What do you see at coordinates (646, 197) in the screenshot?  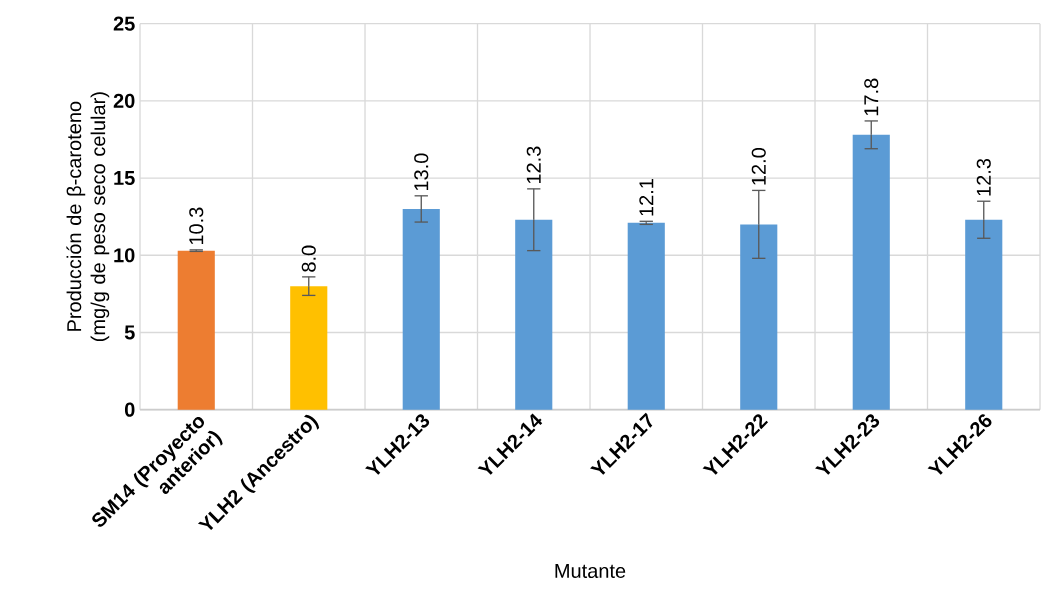 I see `data-label: 12.1` at bounding box center [646, 197].